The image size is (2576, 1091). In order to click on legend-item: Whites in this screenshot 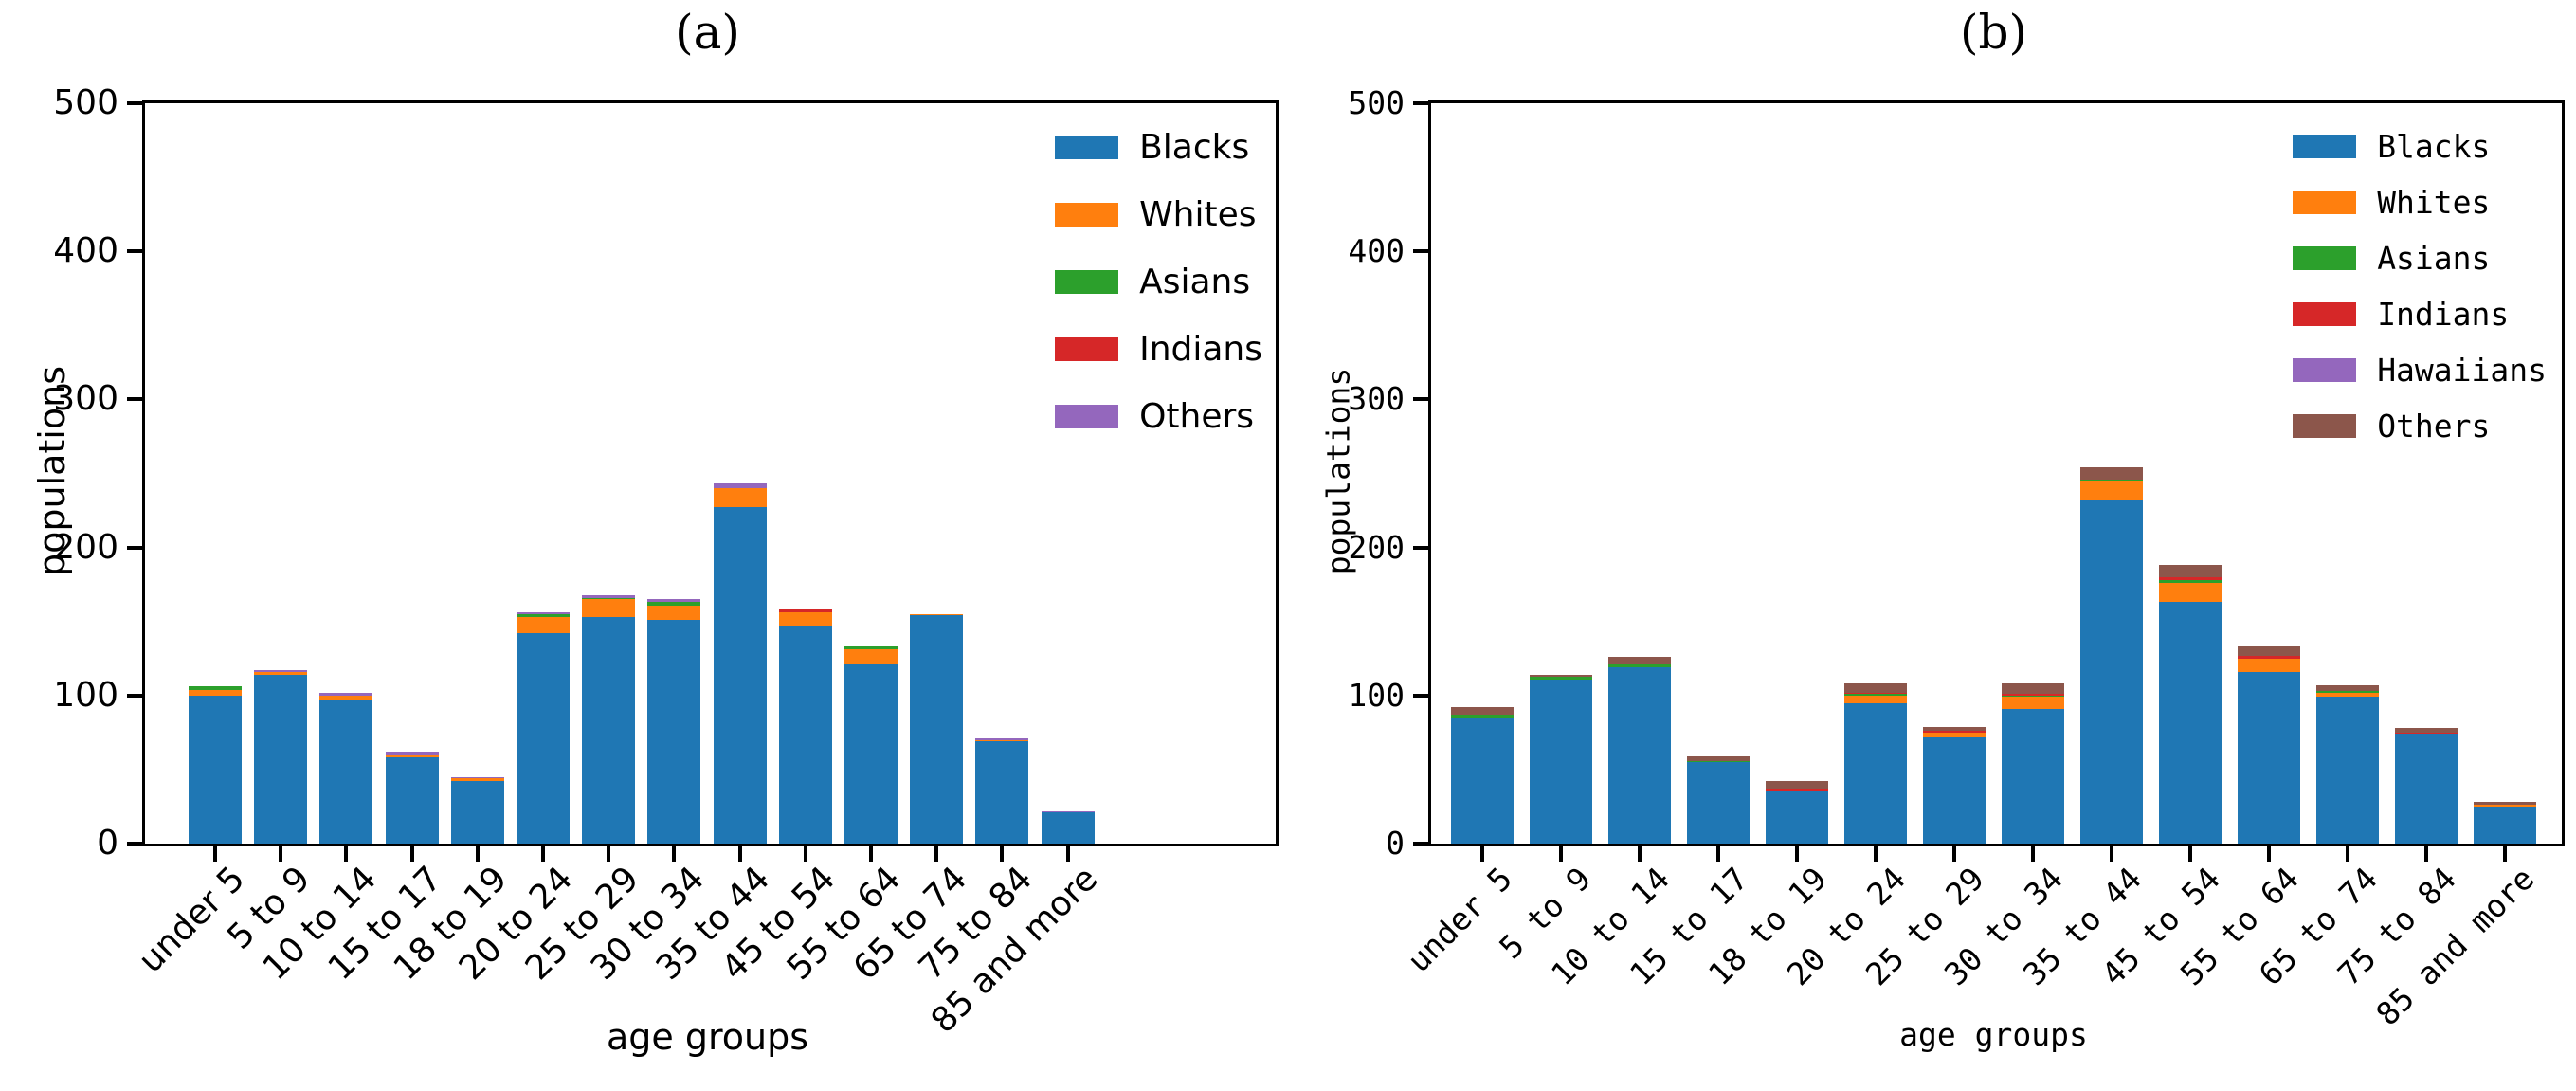, I will do `click(1158, 215)`.